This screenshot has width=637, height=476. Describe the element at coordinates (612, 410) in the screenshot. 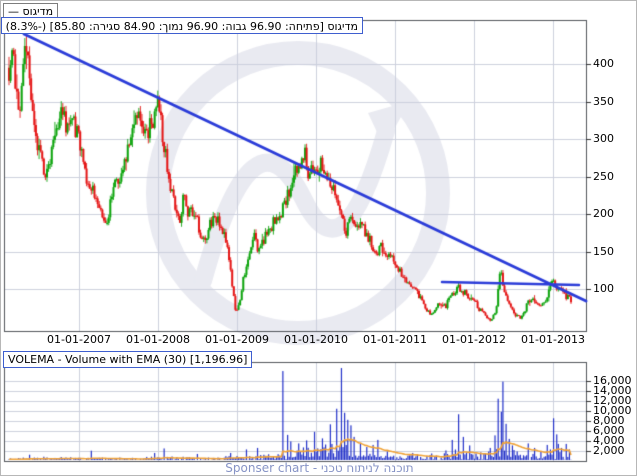

I see `volume-axis-tick-label: 10,000` at that location.